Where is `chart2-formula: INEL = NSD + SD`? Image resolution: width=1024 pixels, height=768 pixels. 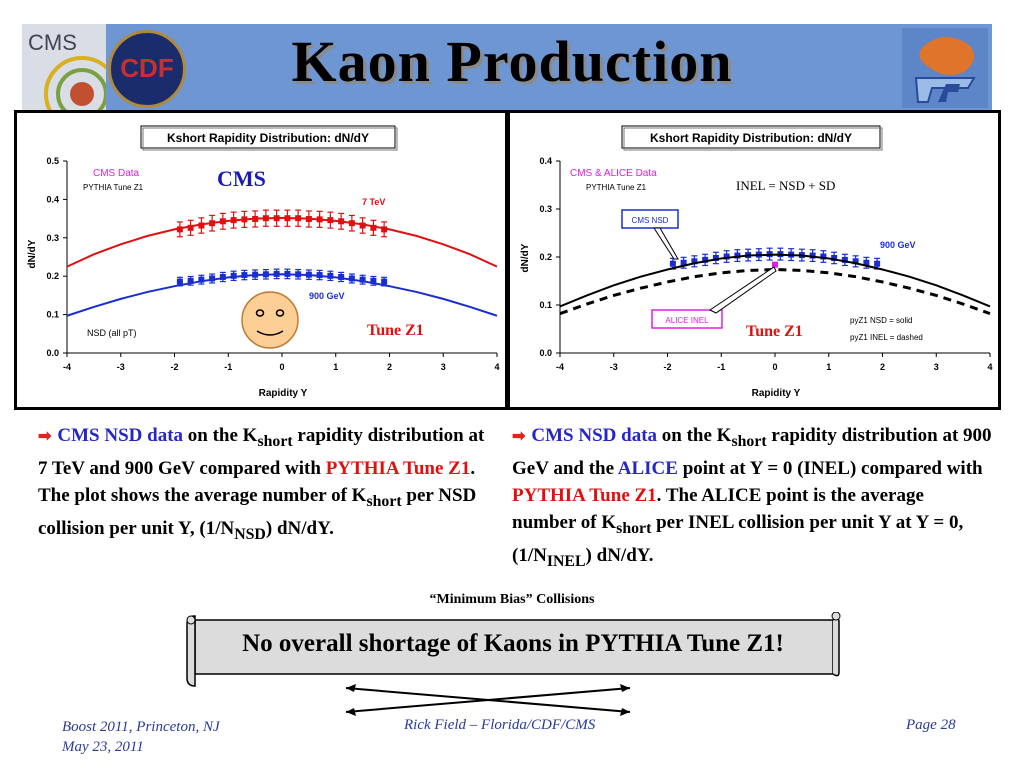 chart2-formula: INEL = NSD + SD is located at coordinates (785, 185).